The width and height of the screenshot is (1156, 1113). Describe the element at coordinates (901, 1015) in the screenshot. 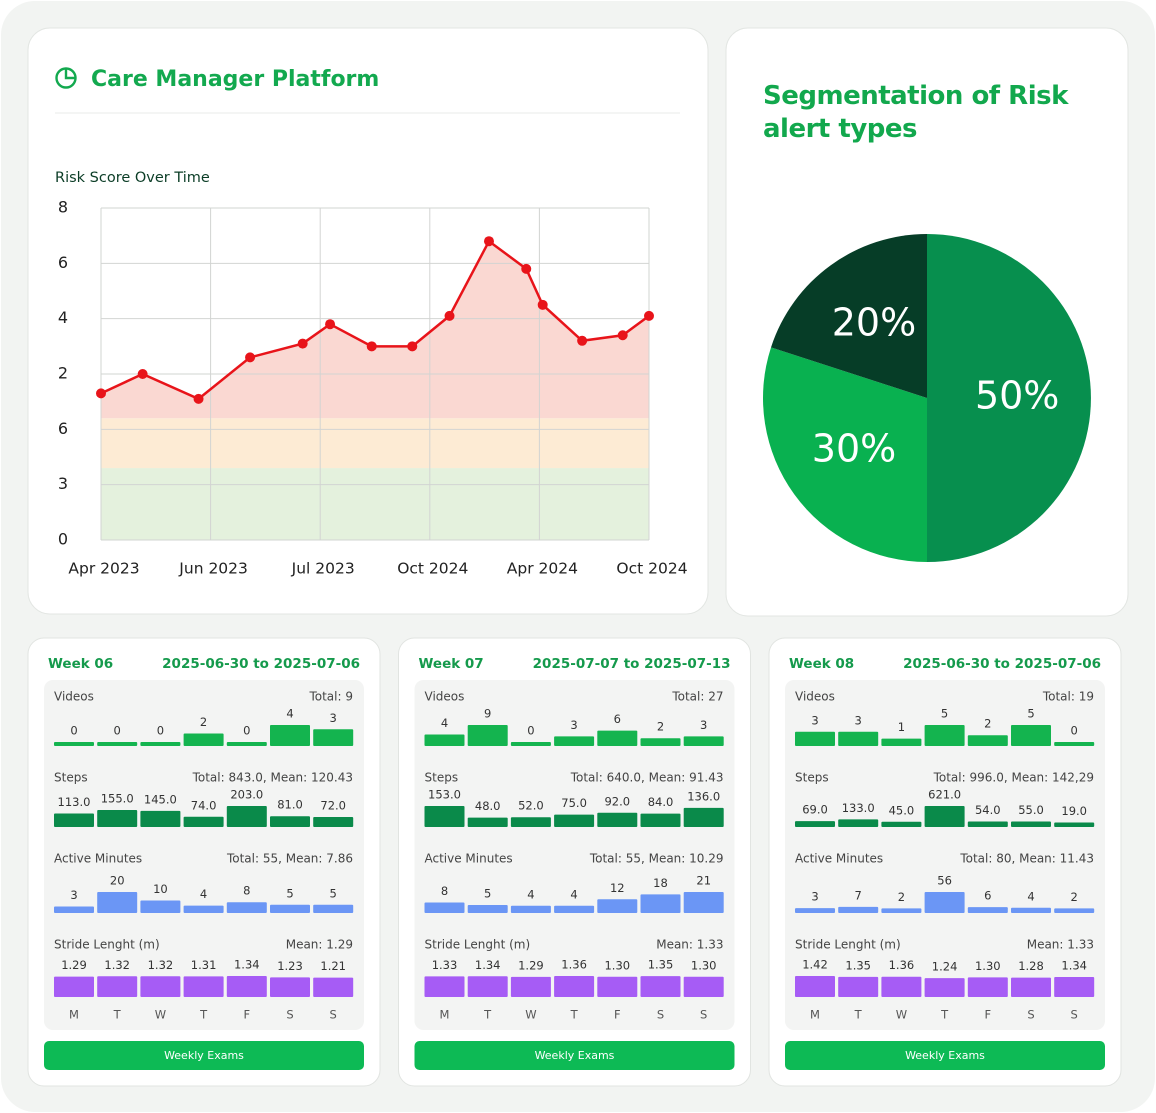

I see `day-label: W` at that location.